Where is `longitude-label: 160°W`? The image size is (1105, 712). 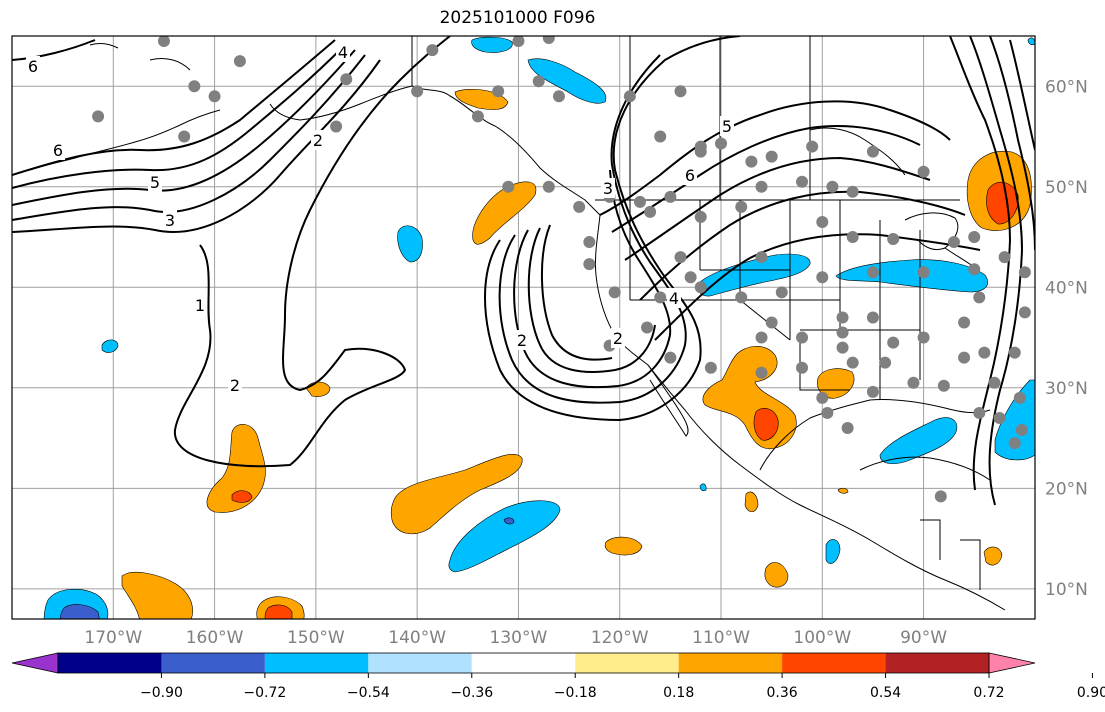
longitude-label: 160°W is located at coordinates (215, 638).